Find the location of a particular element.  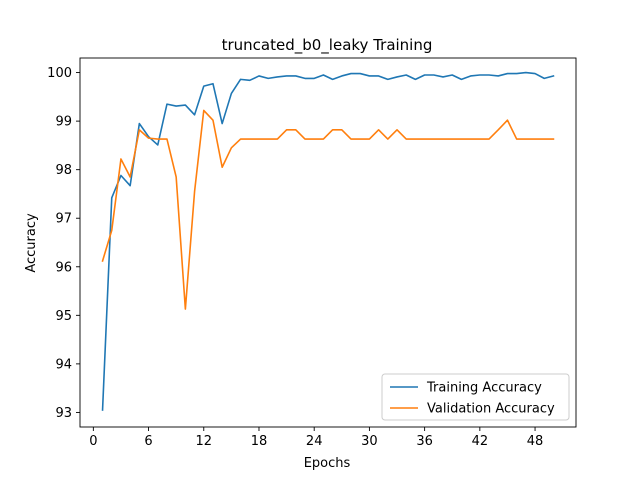

y-tick-label: 96 is located at coordinates (63, 267).